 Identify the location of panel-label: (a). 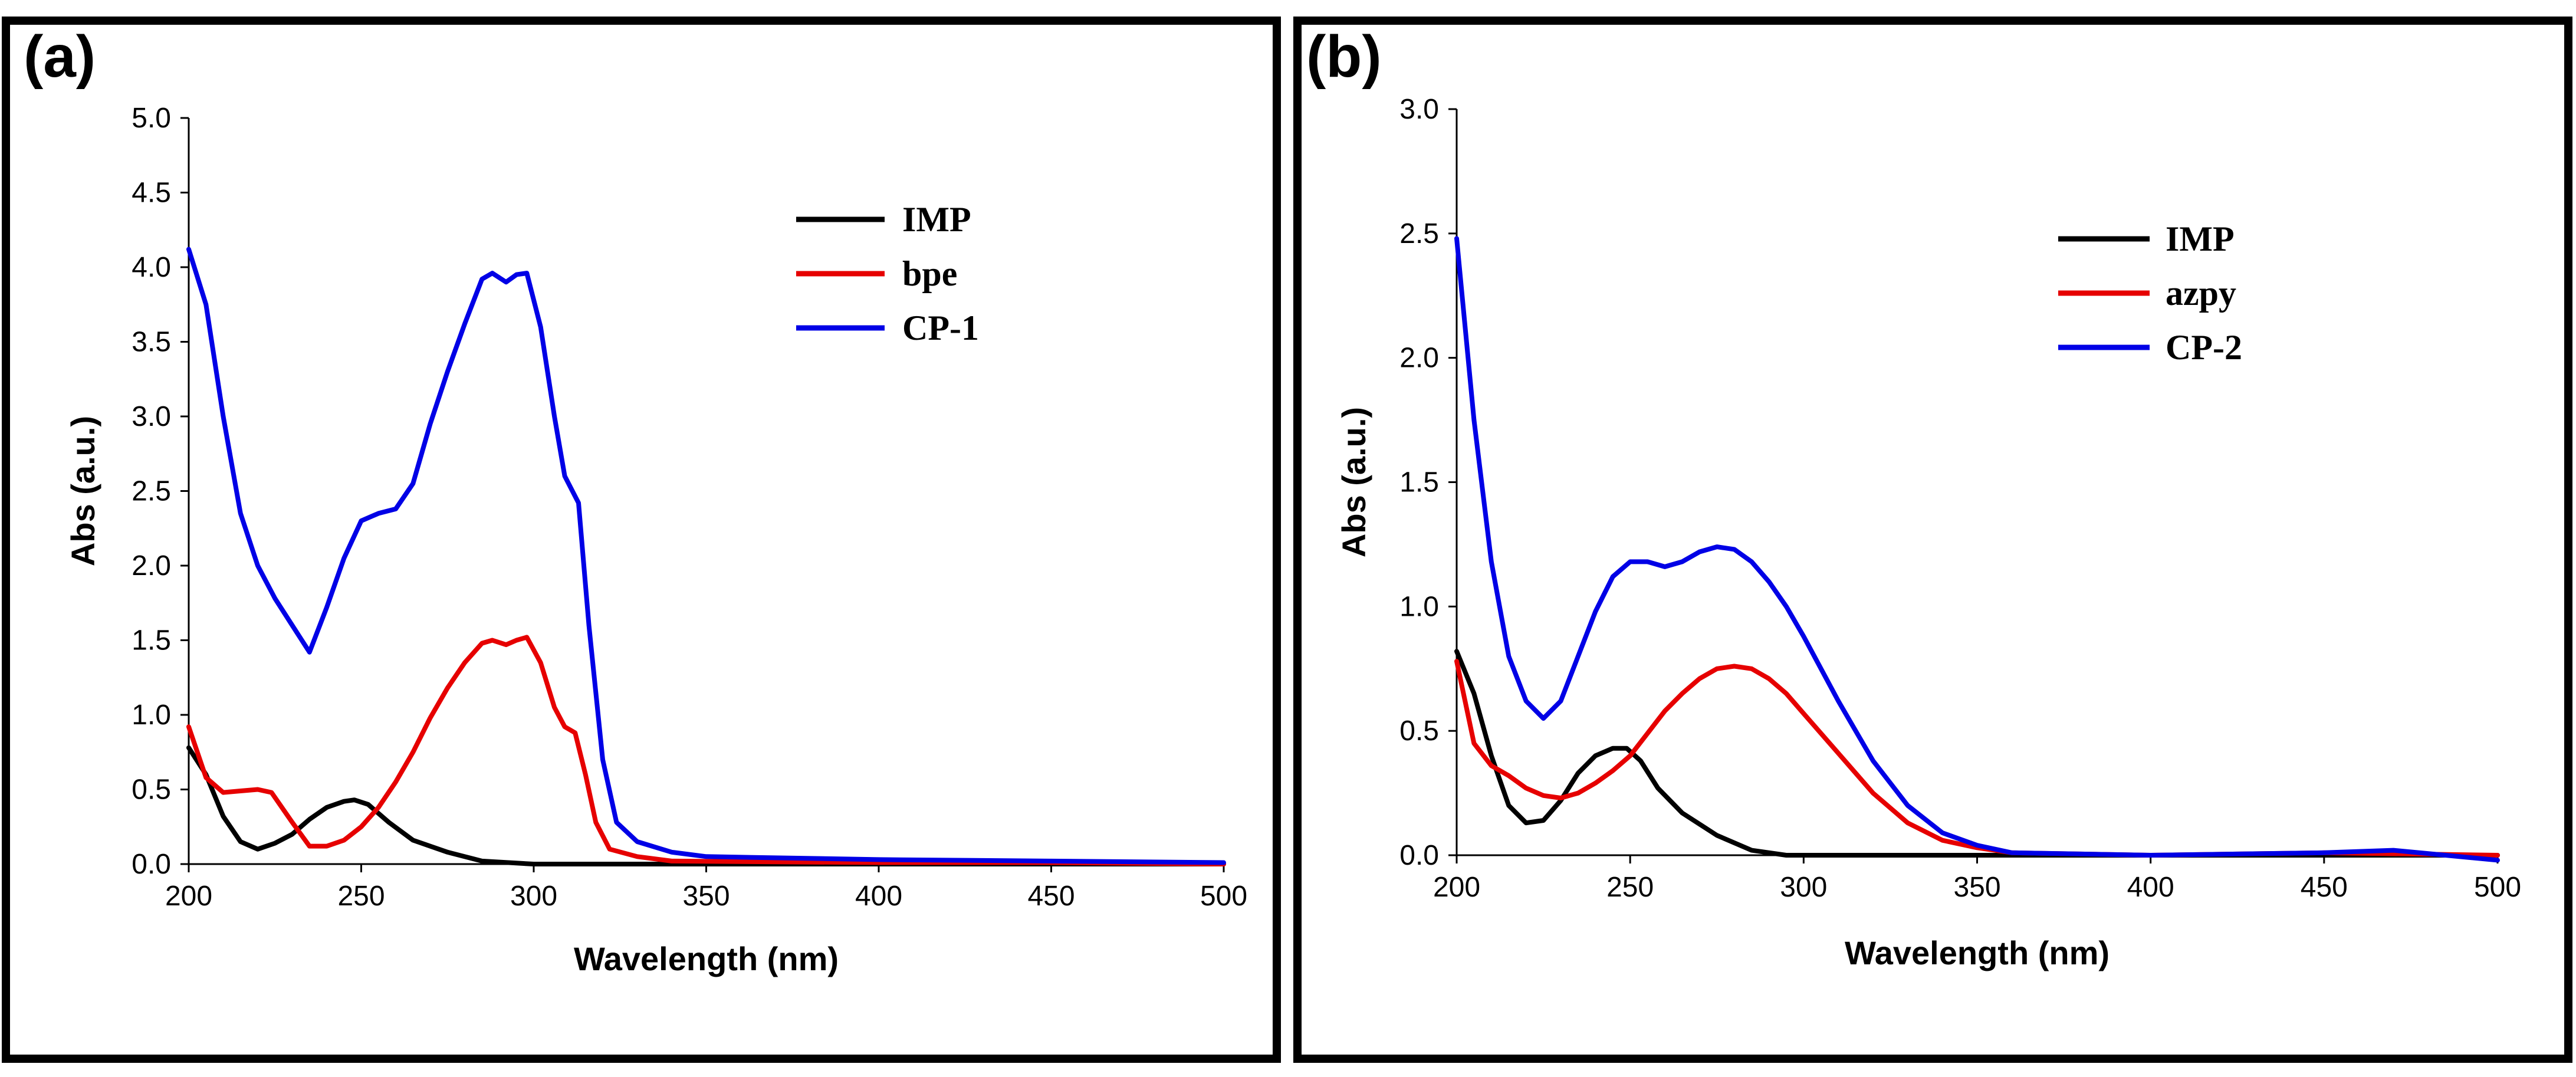
(60, 57).